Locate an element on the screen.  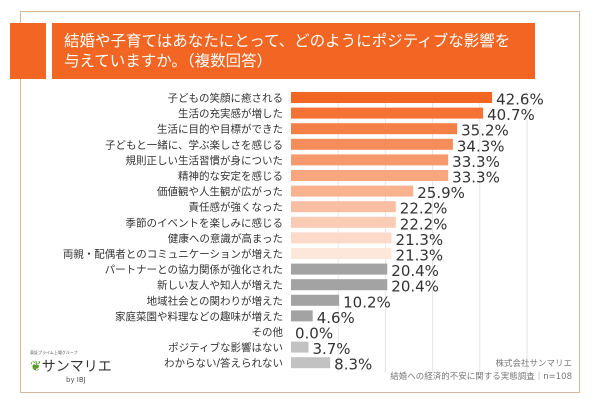
logo: 東証プライム上場グループ ❦サンマリエ by IBJ is located at coordinates (71, 367).